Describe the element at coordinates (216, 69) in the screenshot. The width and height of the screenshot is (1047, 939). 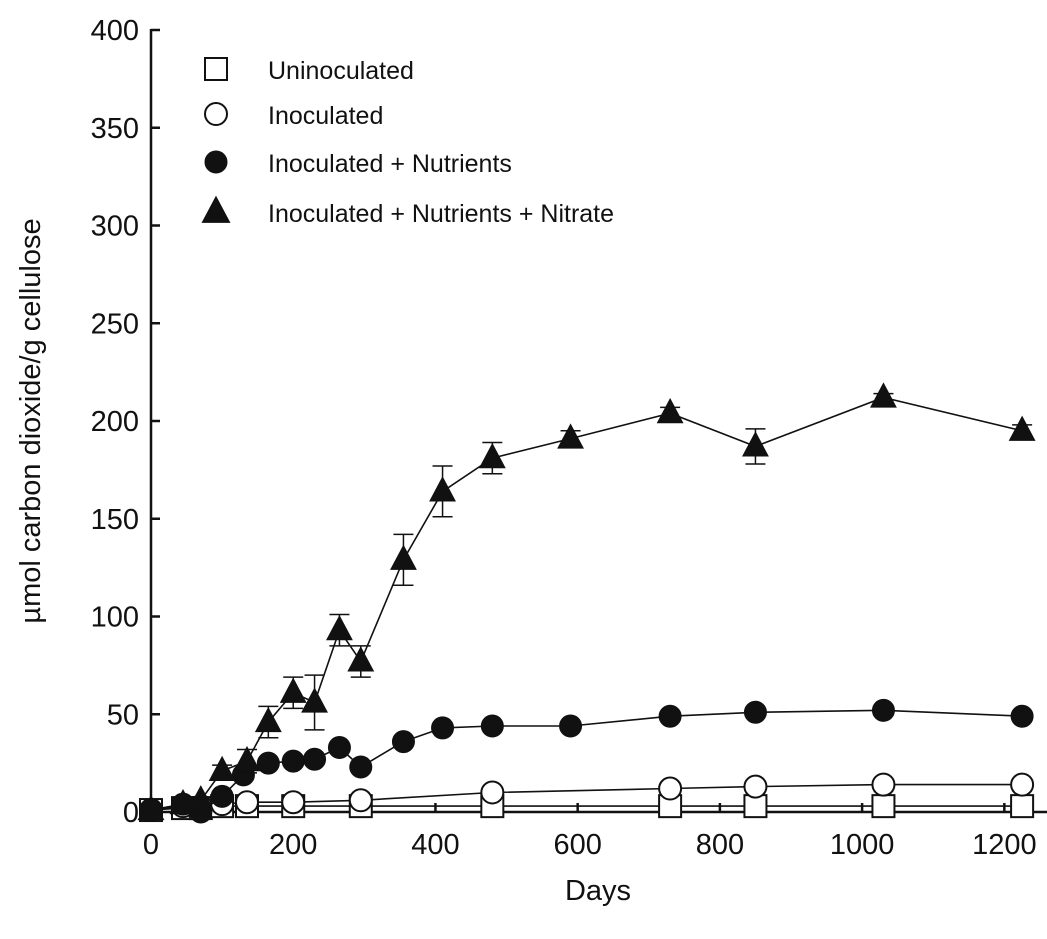
I see `legend-marker-uninoculated` at that location.